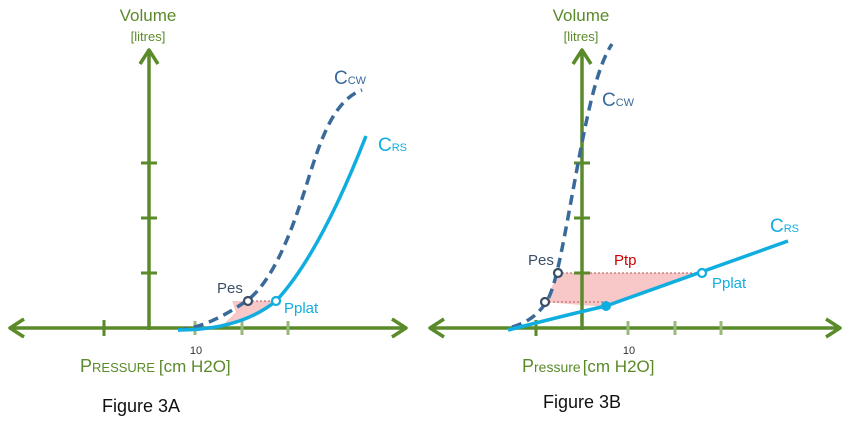 The width and height of the screenshot is (850, 422). What do you see at coordinates (528, 366) in the screenshot?
I see `panel-b-x-axis-title-big: P` at bounding box center [528, 366].